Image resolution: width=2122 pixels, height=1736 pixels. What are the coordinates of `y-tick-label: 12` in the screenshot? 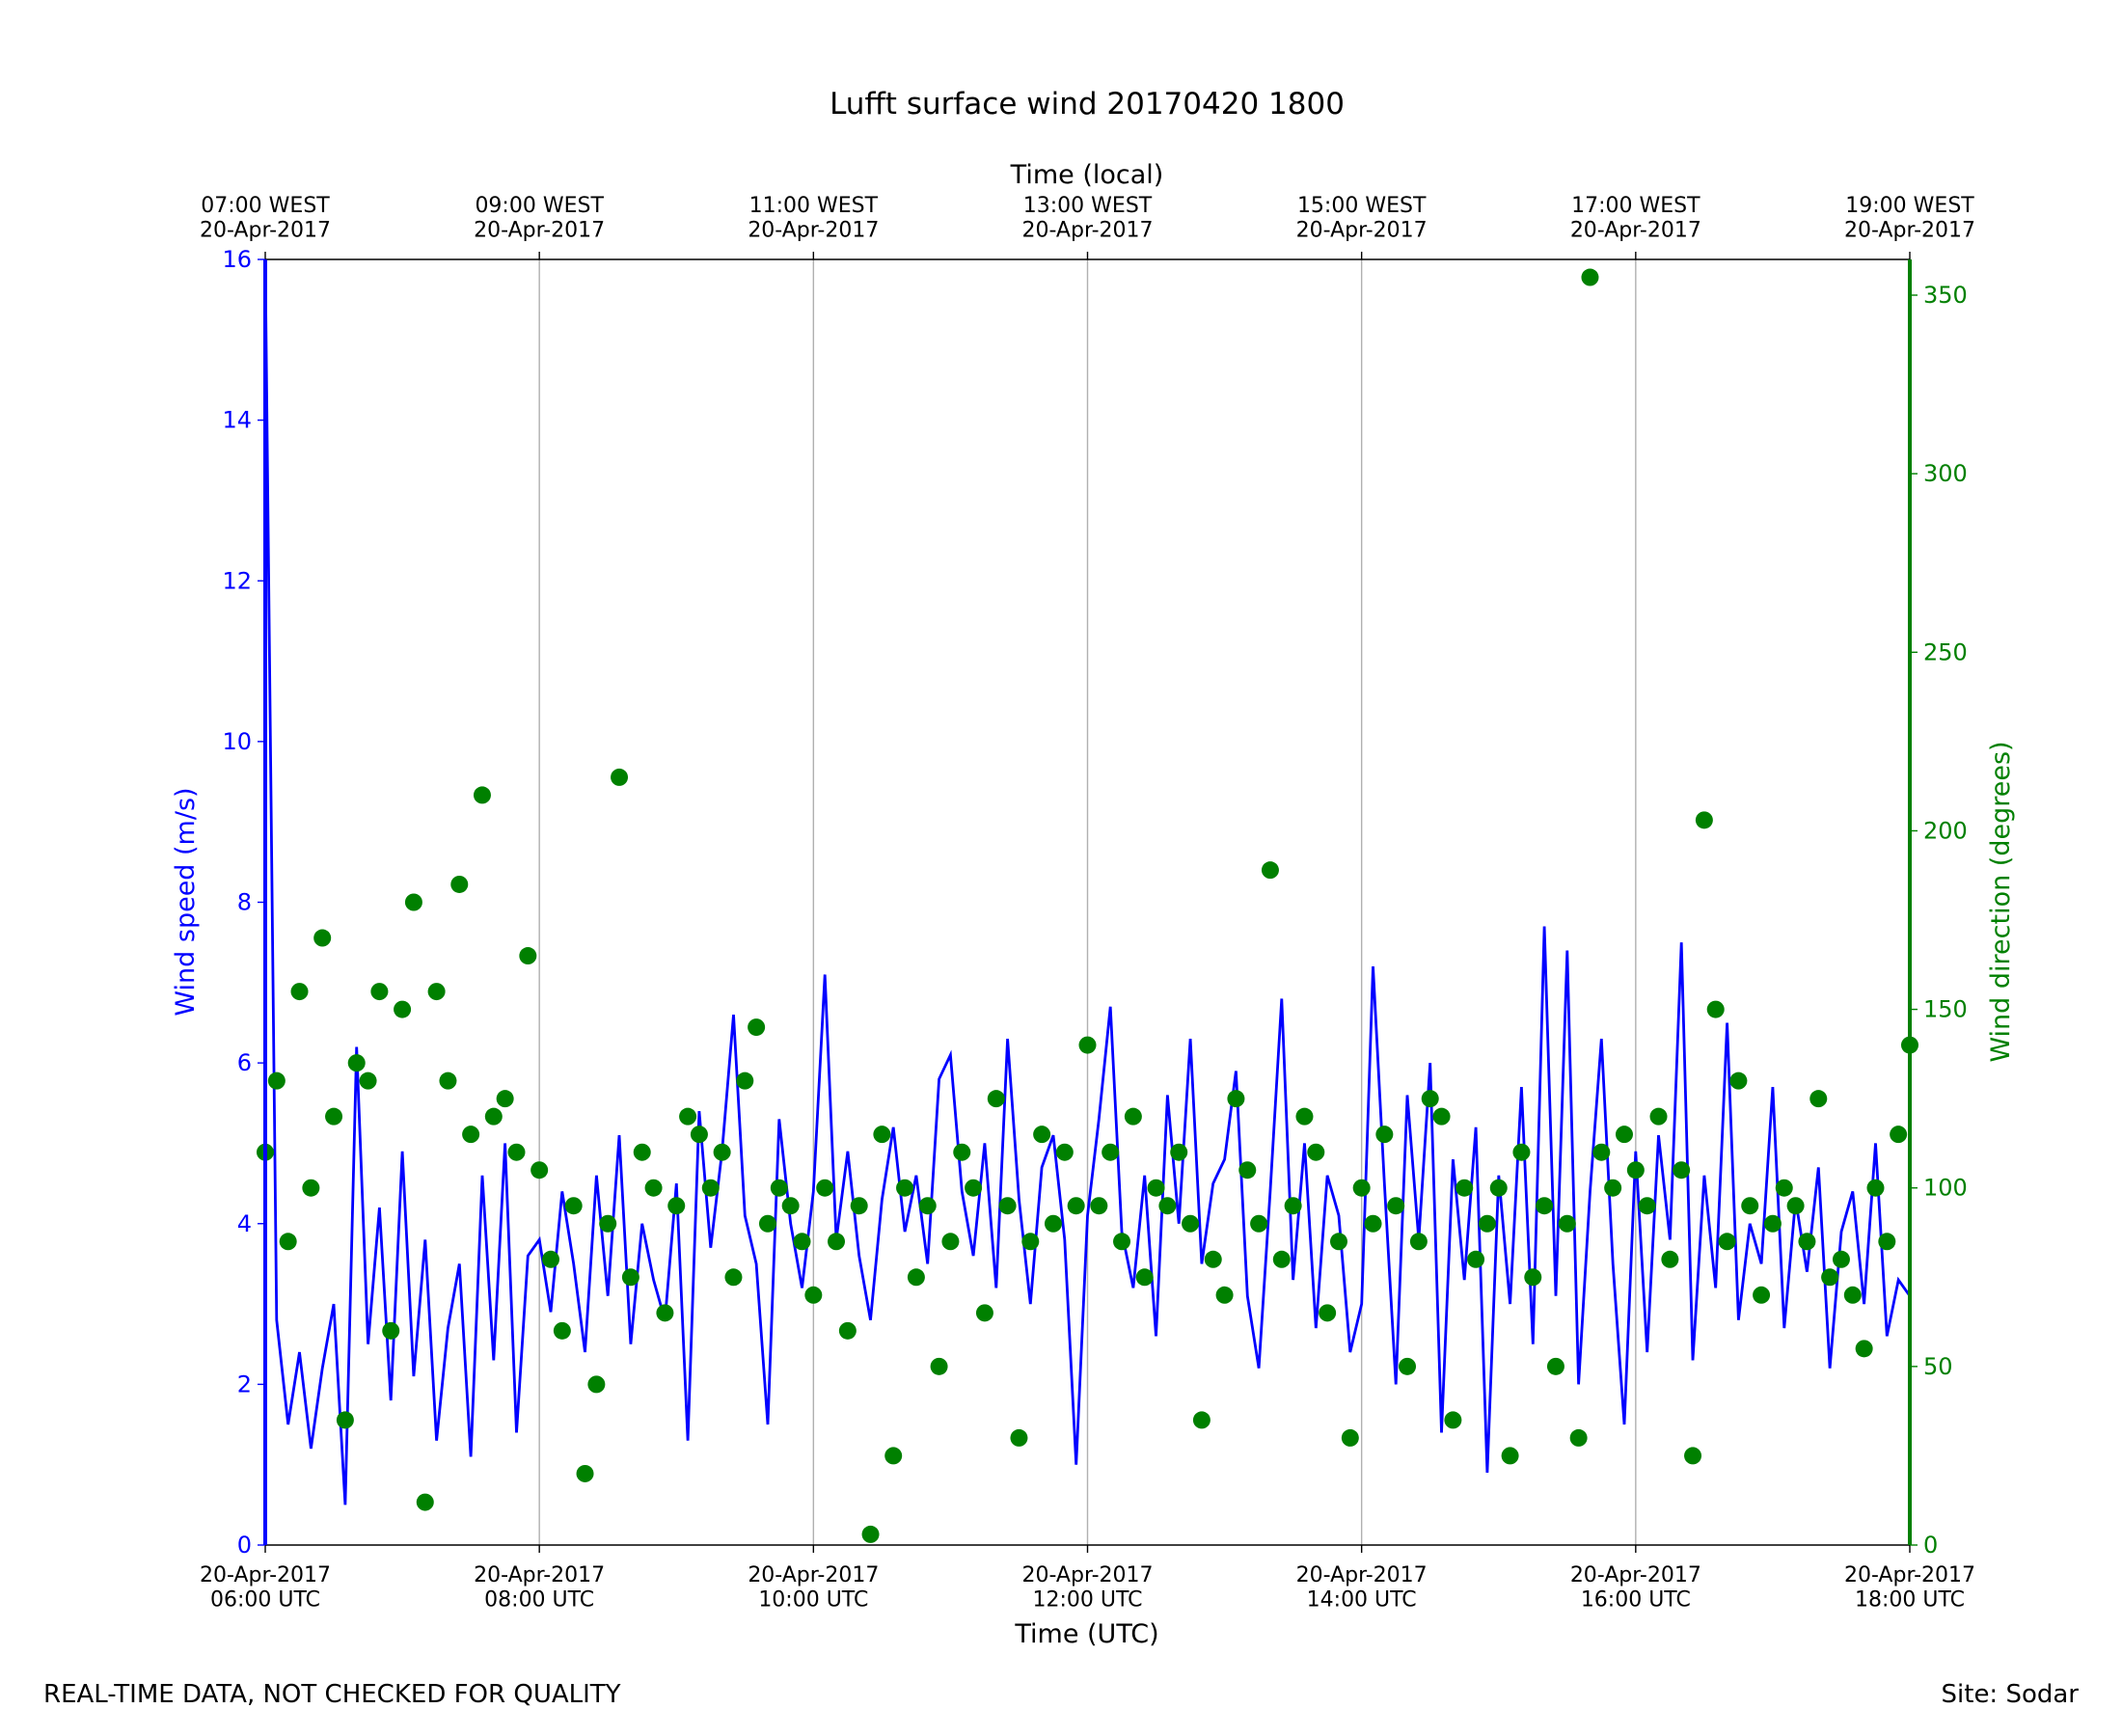 It's located at (237, 581).